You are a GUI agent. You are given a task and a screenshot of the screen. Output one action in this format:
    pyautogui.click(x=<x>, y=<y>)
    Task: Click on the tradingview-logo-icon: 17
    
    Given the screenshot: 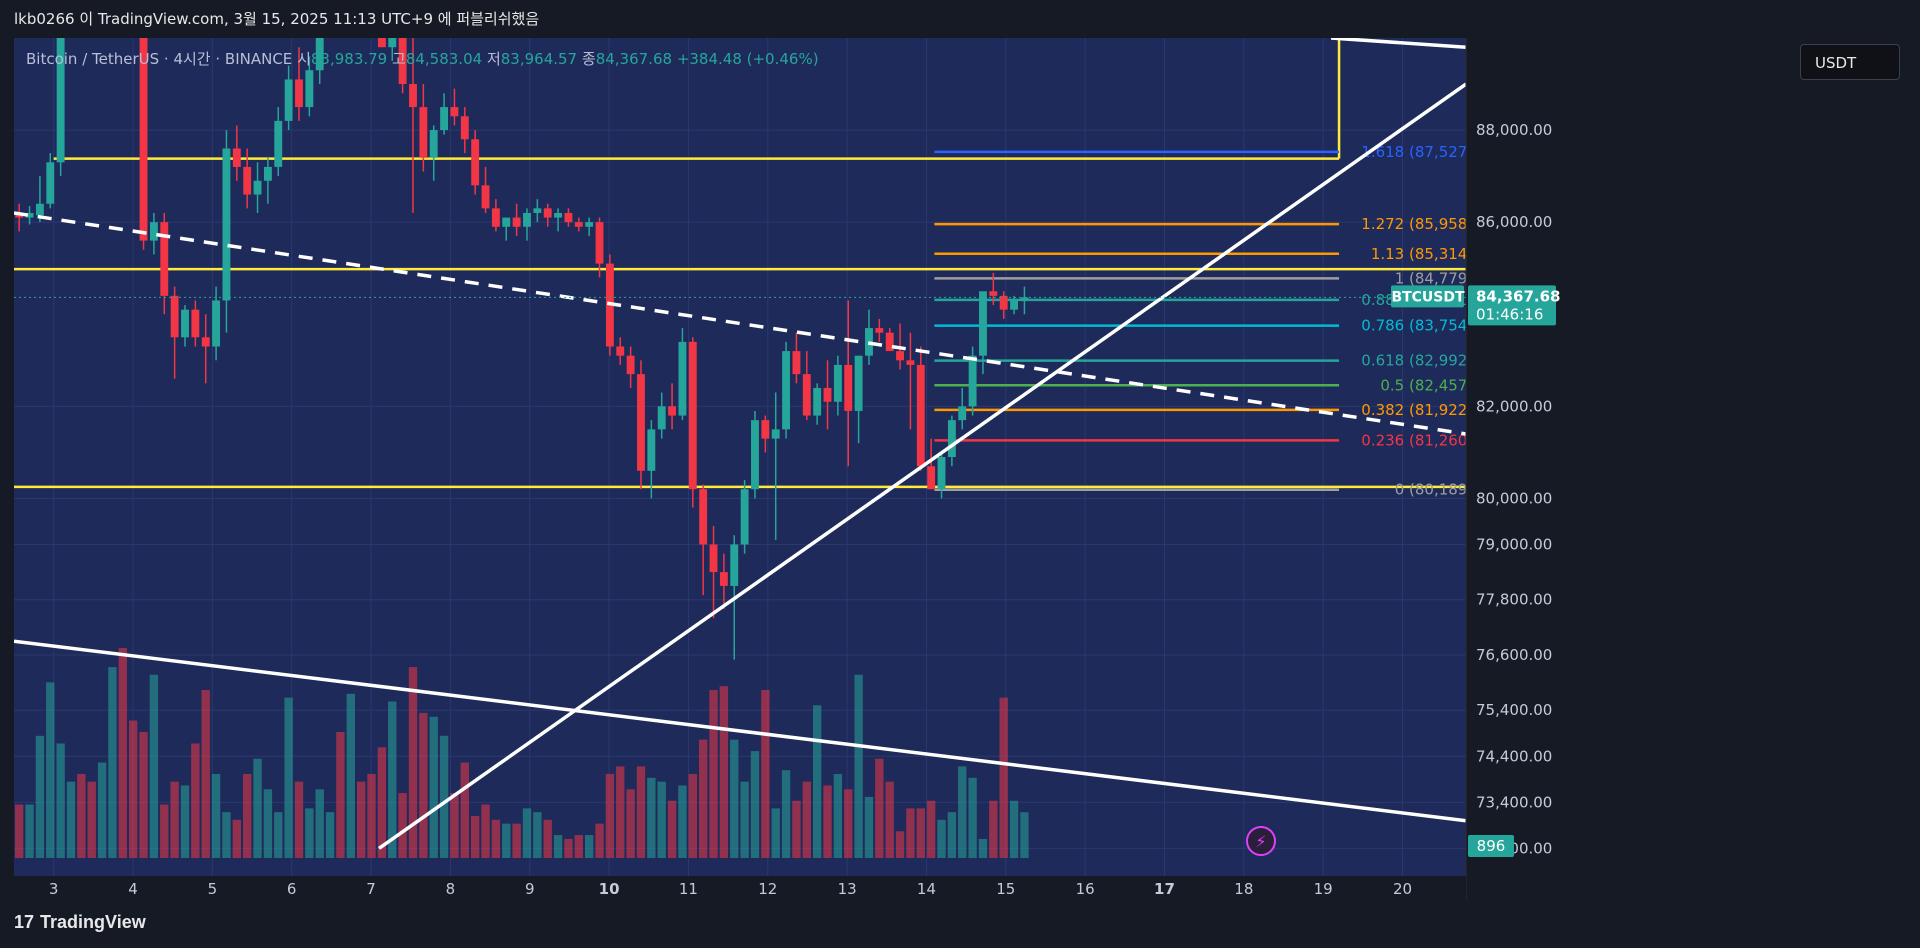 What is the action you would take?
    pyautogui.click(x=24, y=922)
    